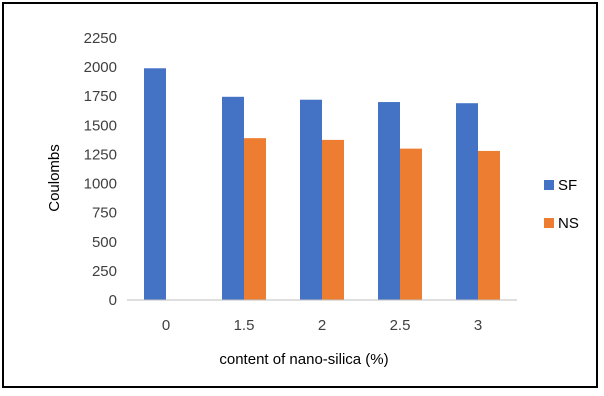 This screenshot has height=396, width=604. I want to click on bar-sf-1.5, so click(233, 198).